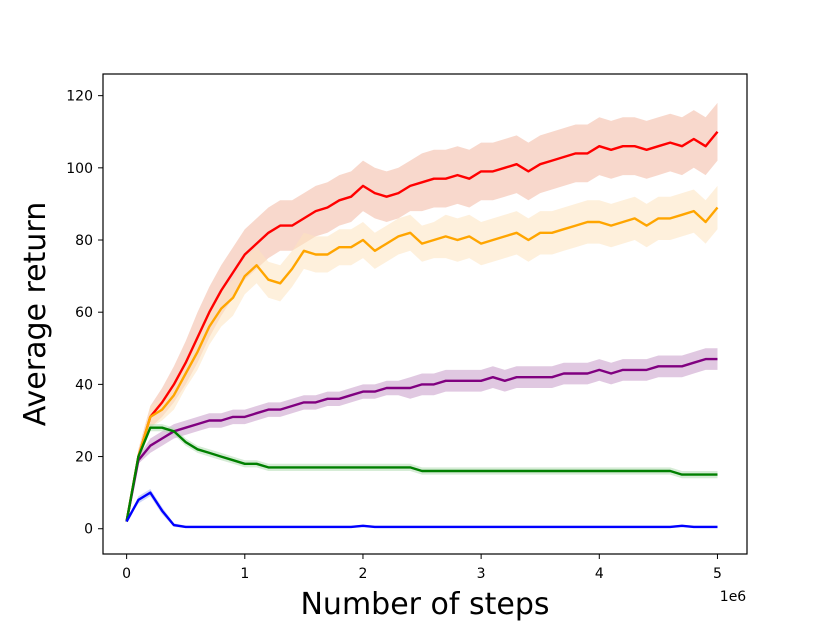  Describe the element at coordinates (88, 530) in the screenshot. I see `y-tick-label: 0` at that location.